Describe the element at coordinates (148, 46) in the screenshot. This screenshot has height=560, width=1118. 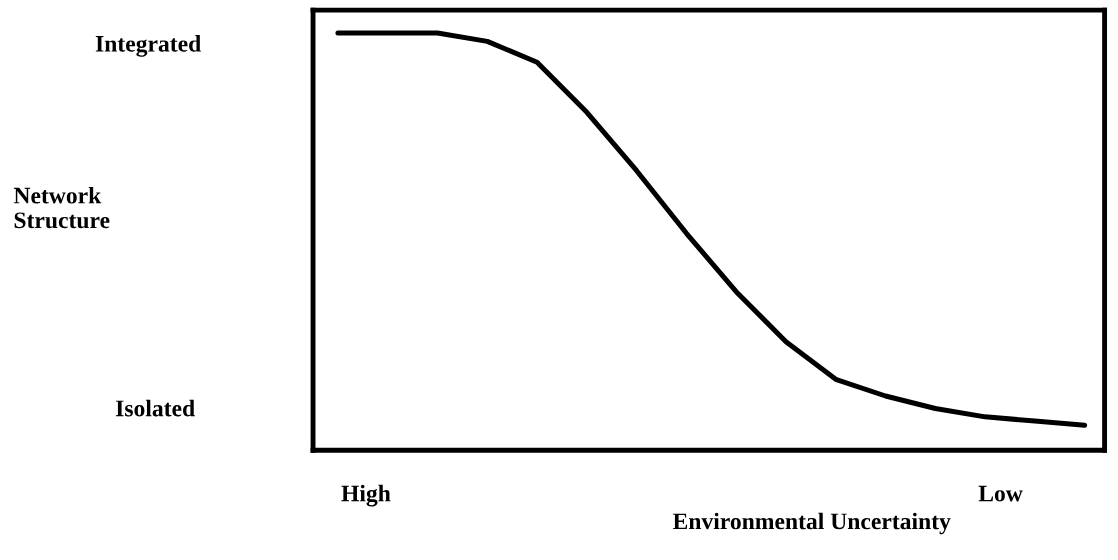
I see `text: Integrated` at that location.